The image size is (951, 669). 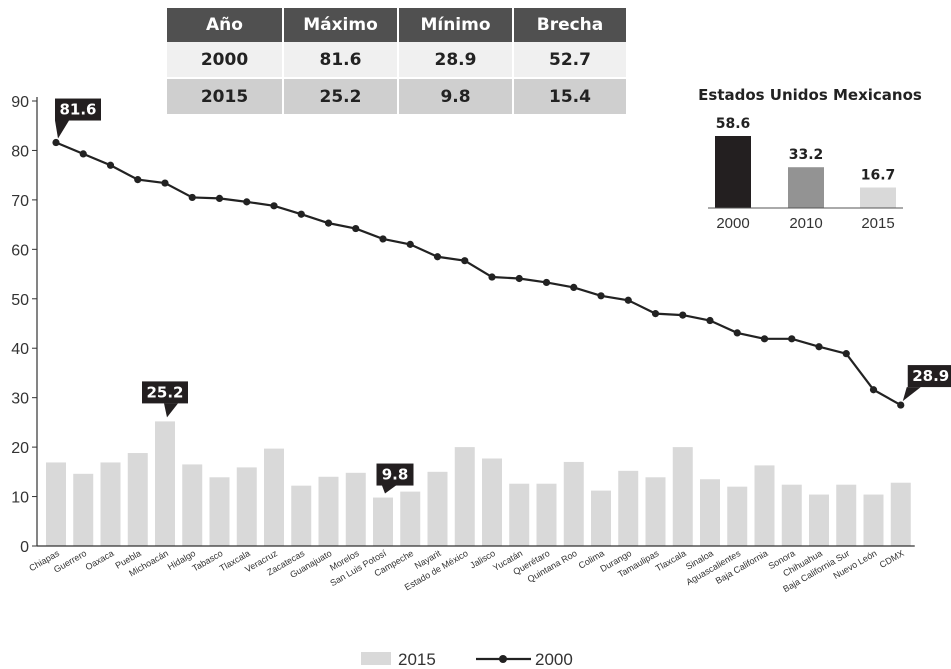 What do you see at coordinates (395, 475) in the screenshot?
I see `callout-label: 9.8` at bounding box center [395, 475].